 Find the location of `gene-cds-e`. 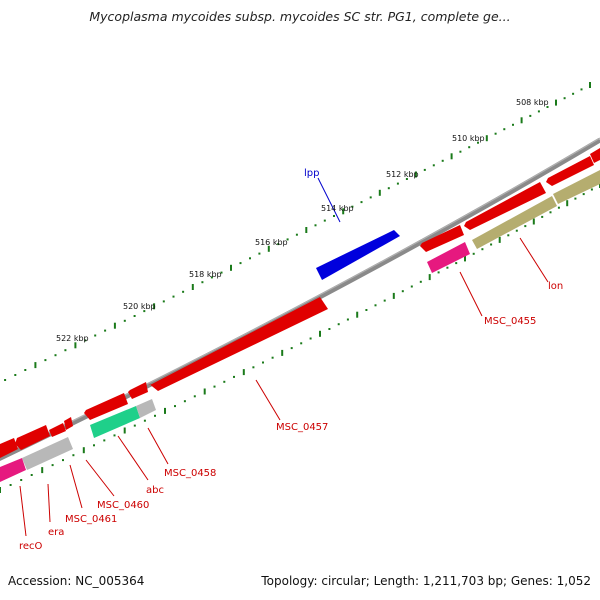

gene-cds-e is located at coordinates (570, 171).